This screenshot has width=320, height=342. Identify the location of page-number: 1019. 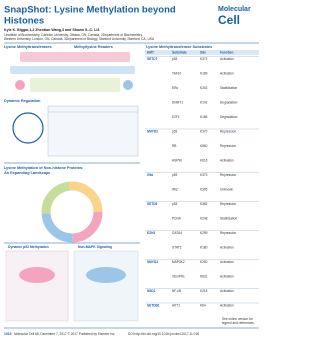
(8, 334).